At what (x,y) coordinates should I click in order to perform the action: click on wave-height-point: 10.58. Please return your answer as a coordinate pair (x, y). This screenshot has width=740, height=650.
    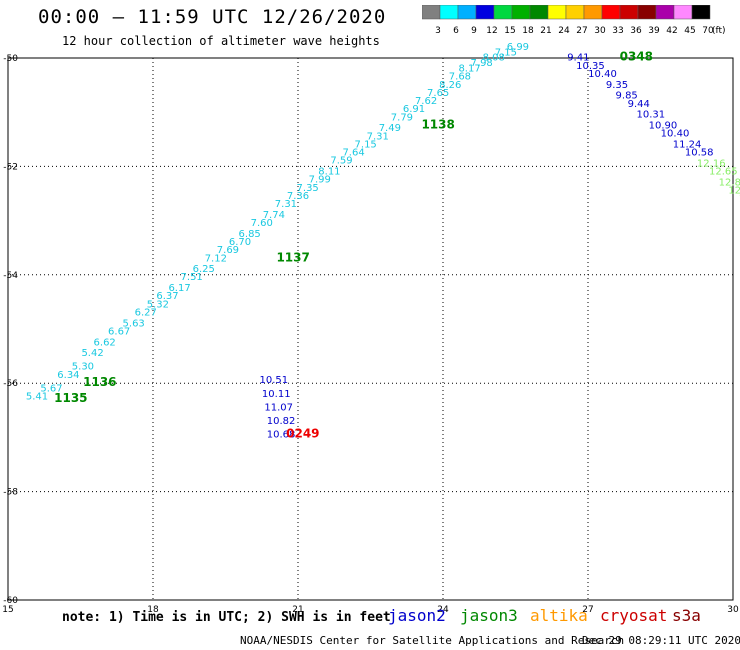
    Looking at the image, I should click on (699, 153).